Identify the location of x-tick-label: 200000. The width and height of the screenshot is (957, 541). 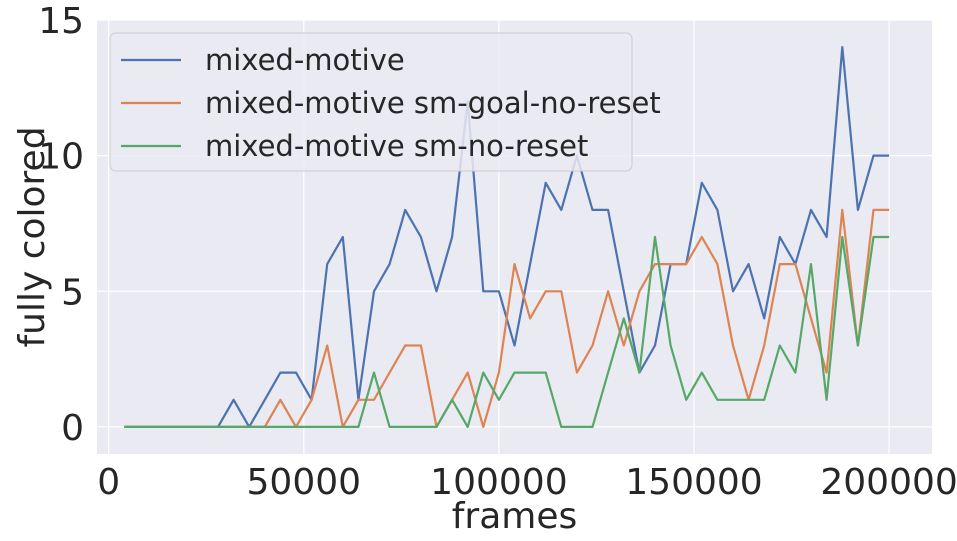
(888, 482).